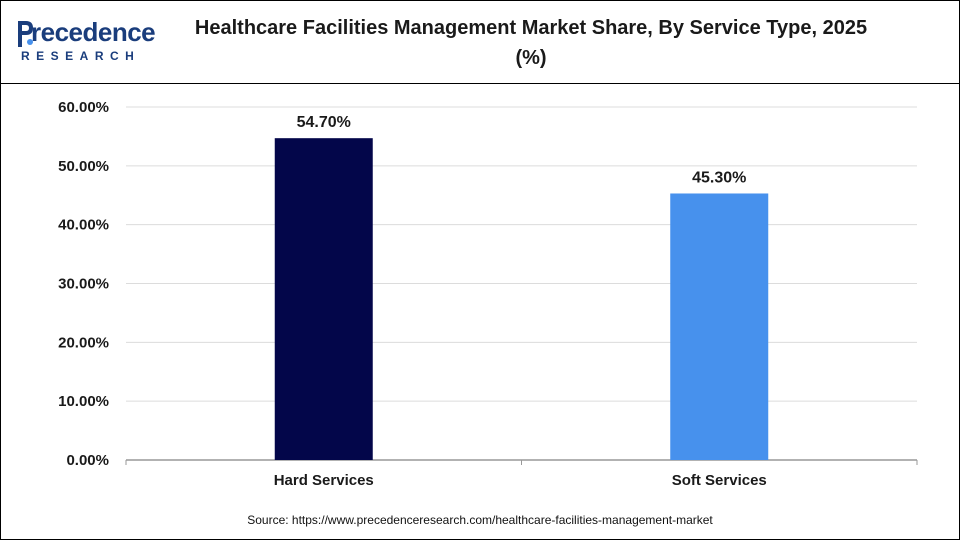 This screenshot has height=540, width=960. Describe the element at coordinates (83, 166) in the screenshot. I see `y-tick-label: 50.00%` at that location.